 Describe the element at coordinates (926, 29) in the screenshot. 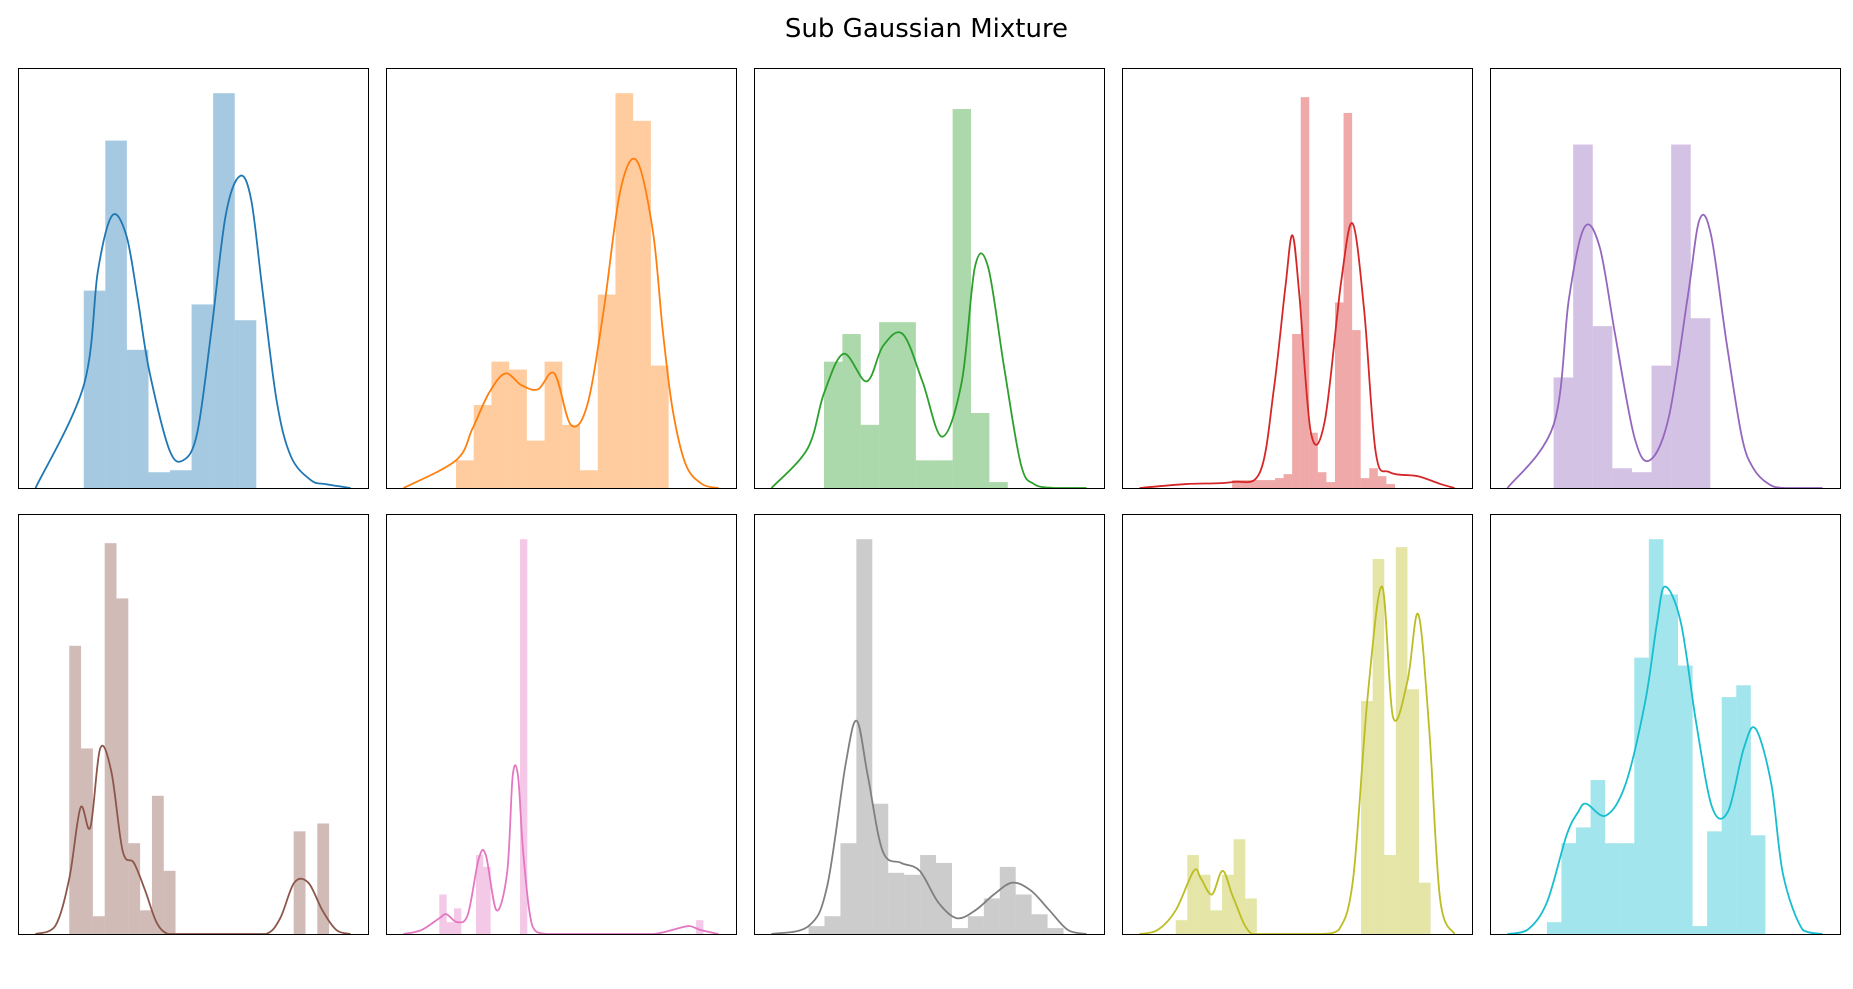

I see `figure-title: Sub Gaussian Mixture` at that location.